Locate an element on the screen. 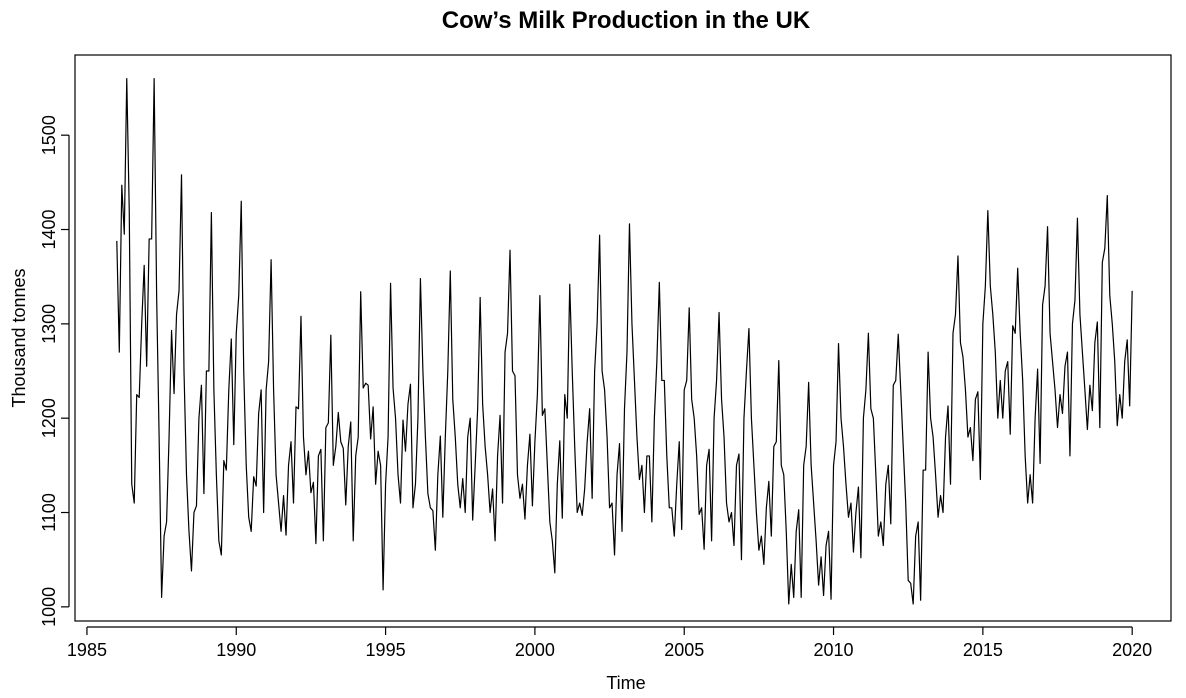 The height and width of the screenshot is (698, 1186). x-tick-label: 2015 is located at coordinates (983, 650).